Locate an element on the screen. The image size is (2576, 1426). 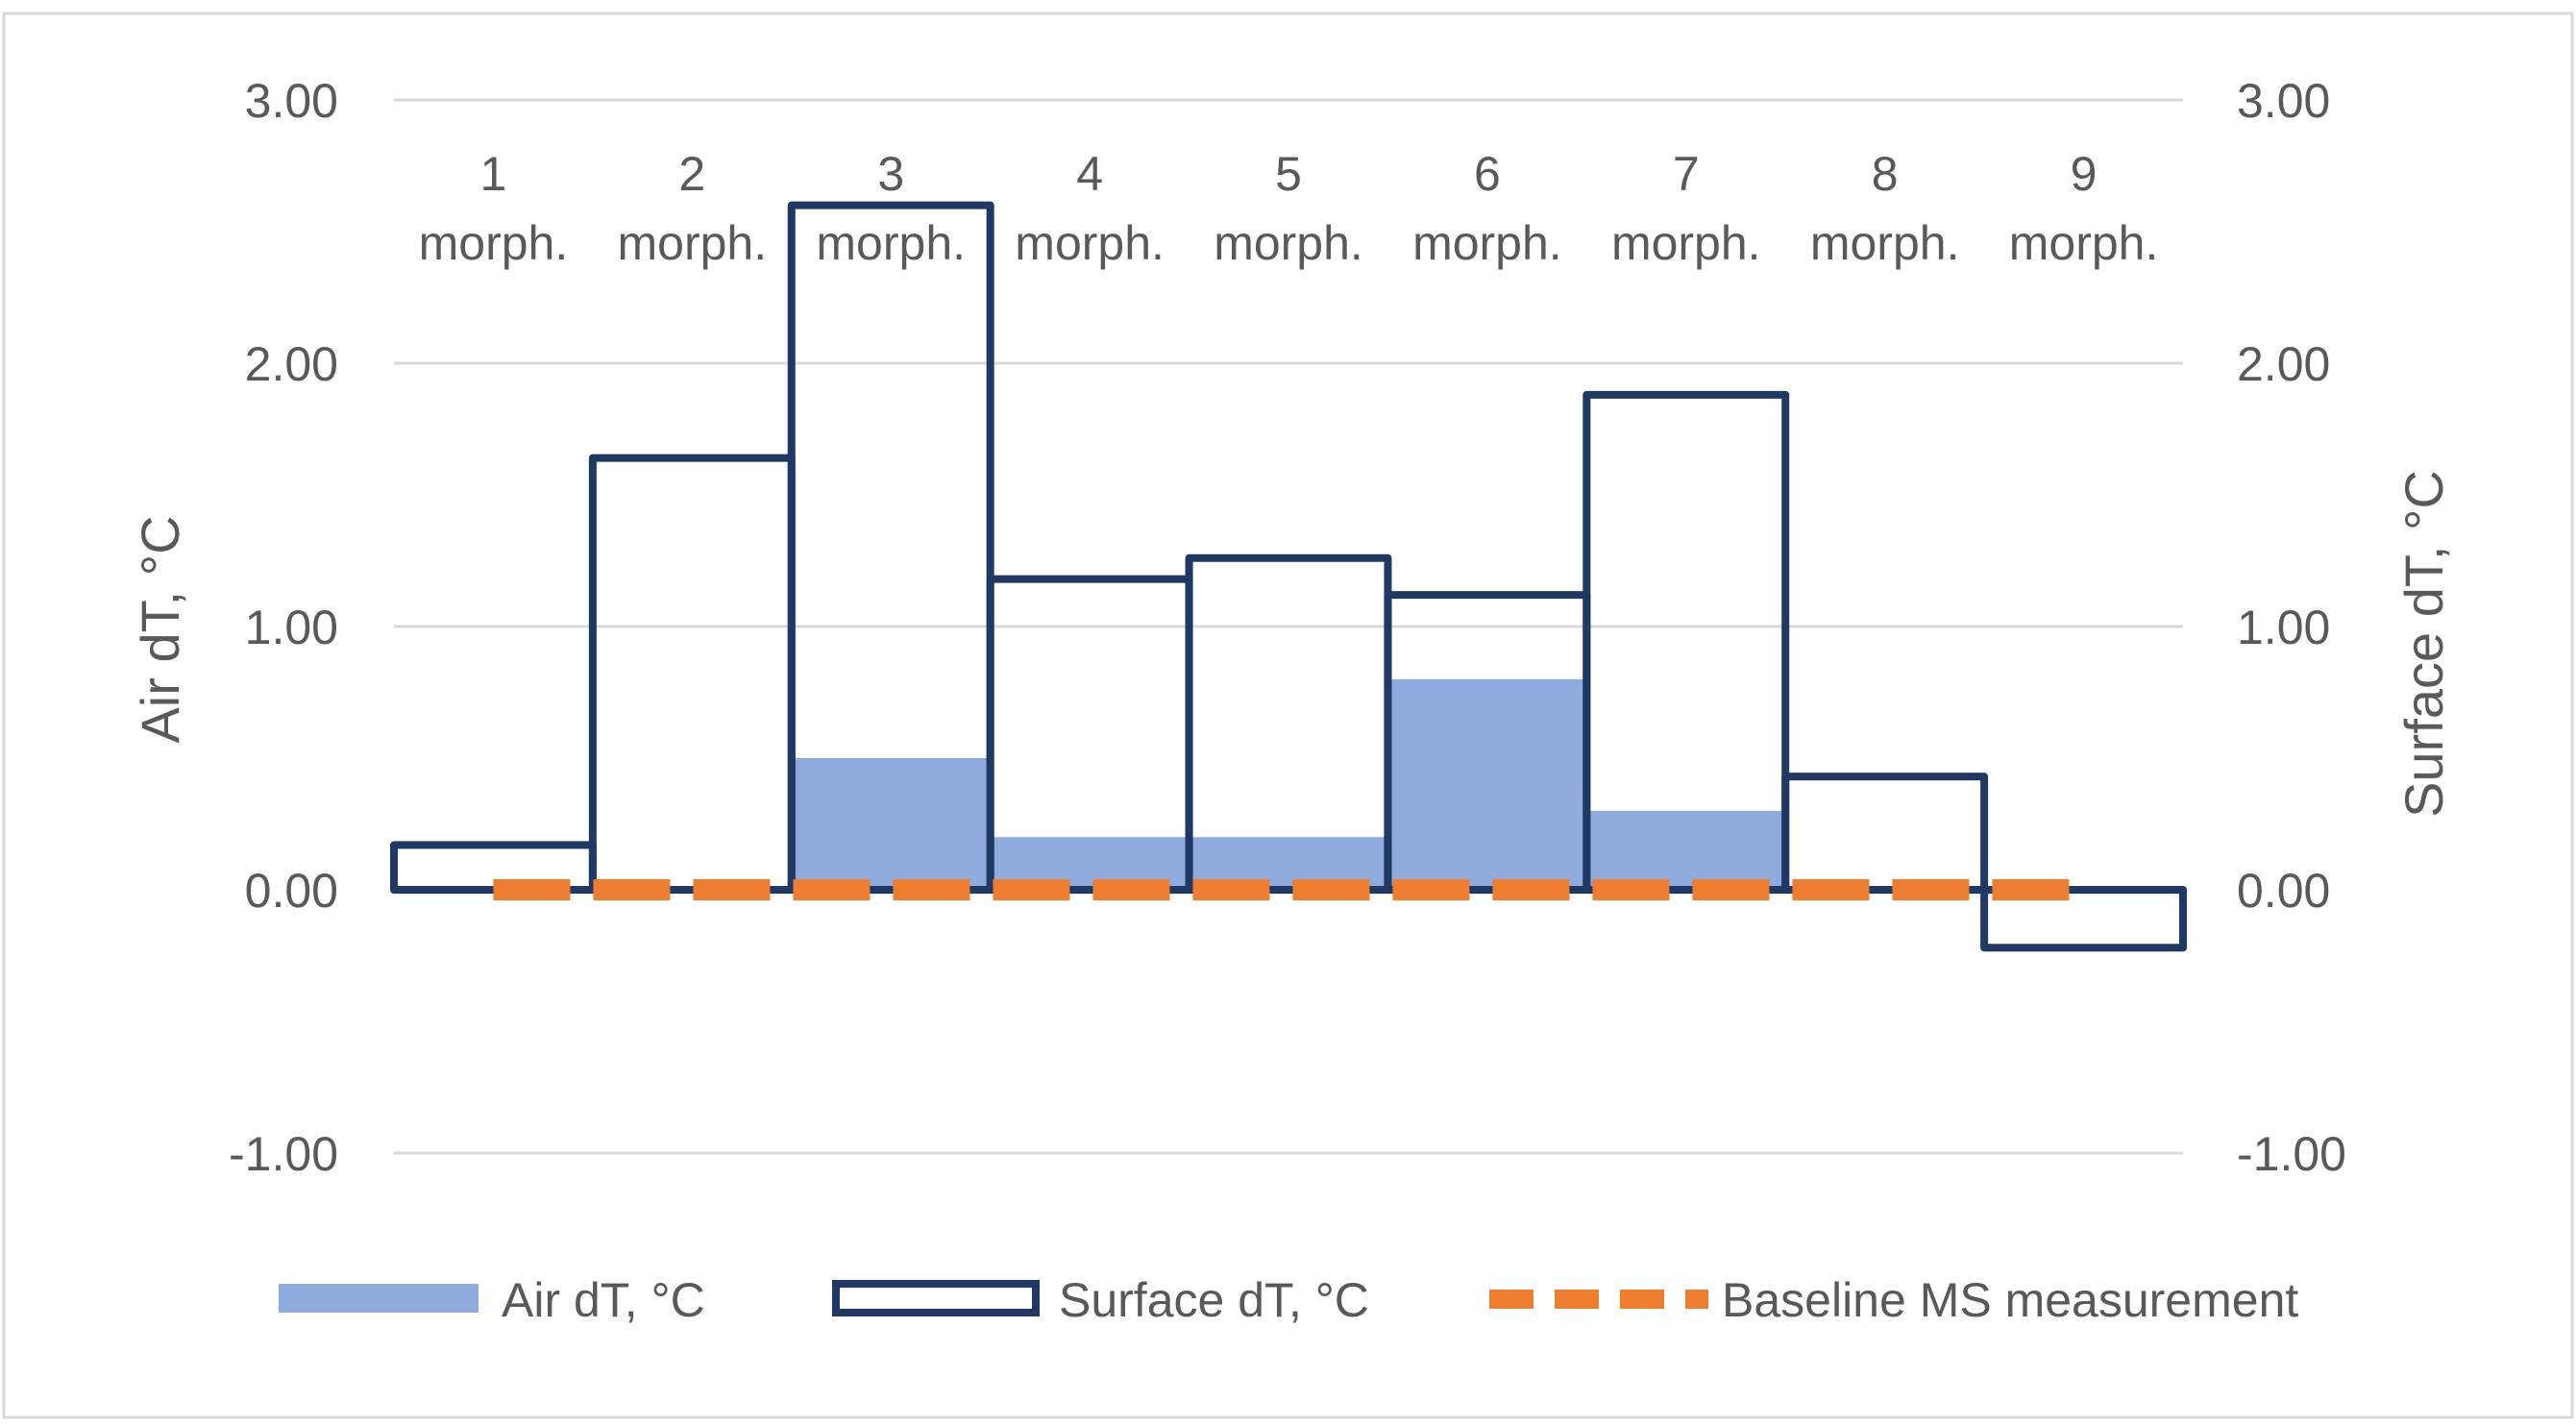
category-number-label: 7 is located at coordinates (1686, 174).